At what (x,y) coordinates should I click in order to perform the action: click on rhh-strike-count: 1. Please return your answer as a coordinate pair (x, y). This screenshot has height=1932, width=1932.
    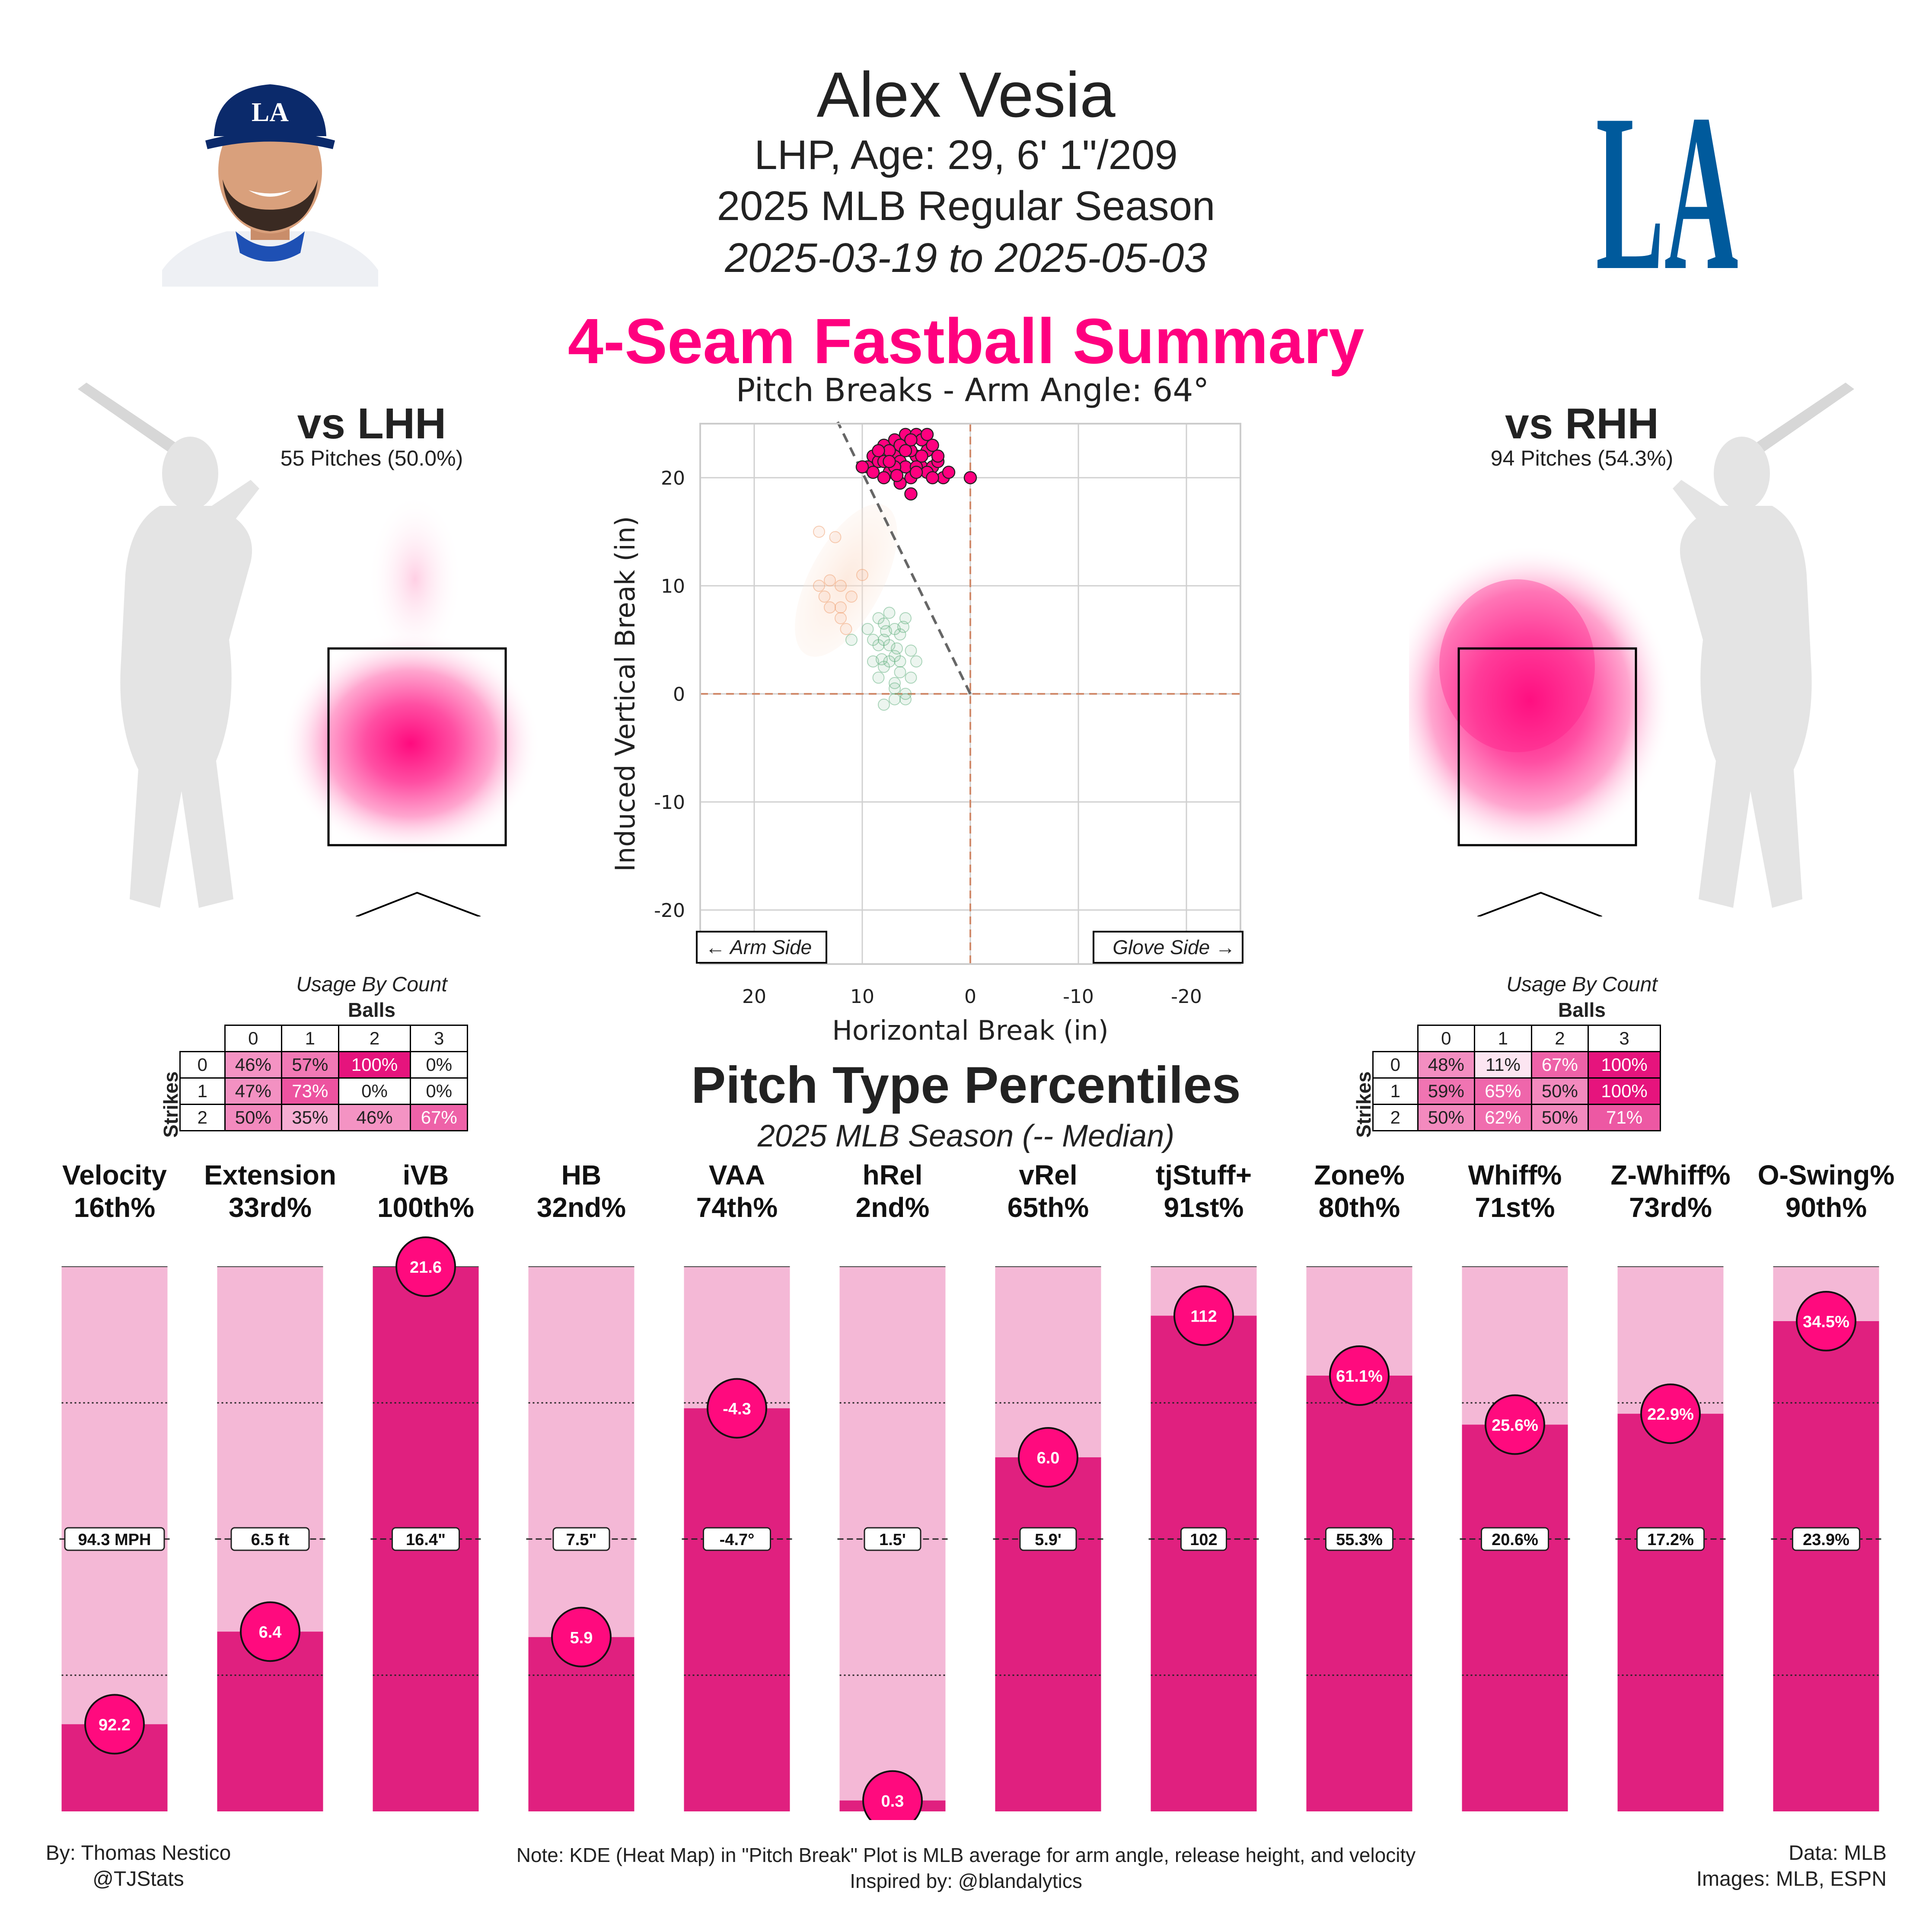
    Looking at the image, I should click on (1395, 1091).